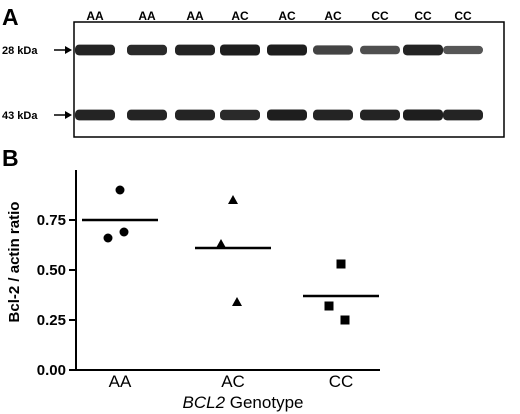  I want to click on bands-row-43kda, so click(279, 115).